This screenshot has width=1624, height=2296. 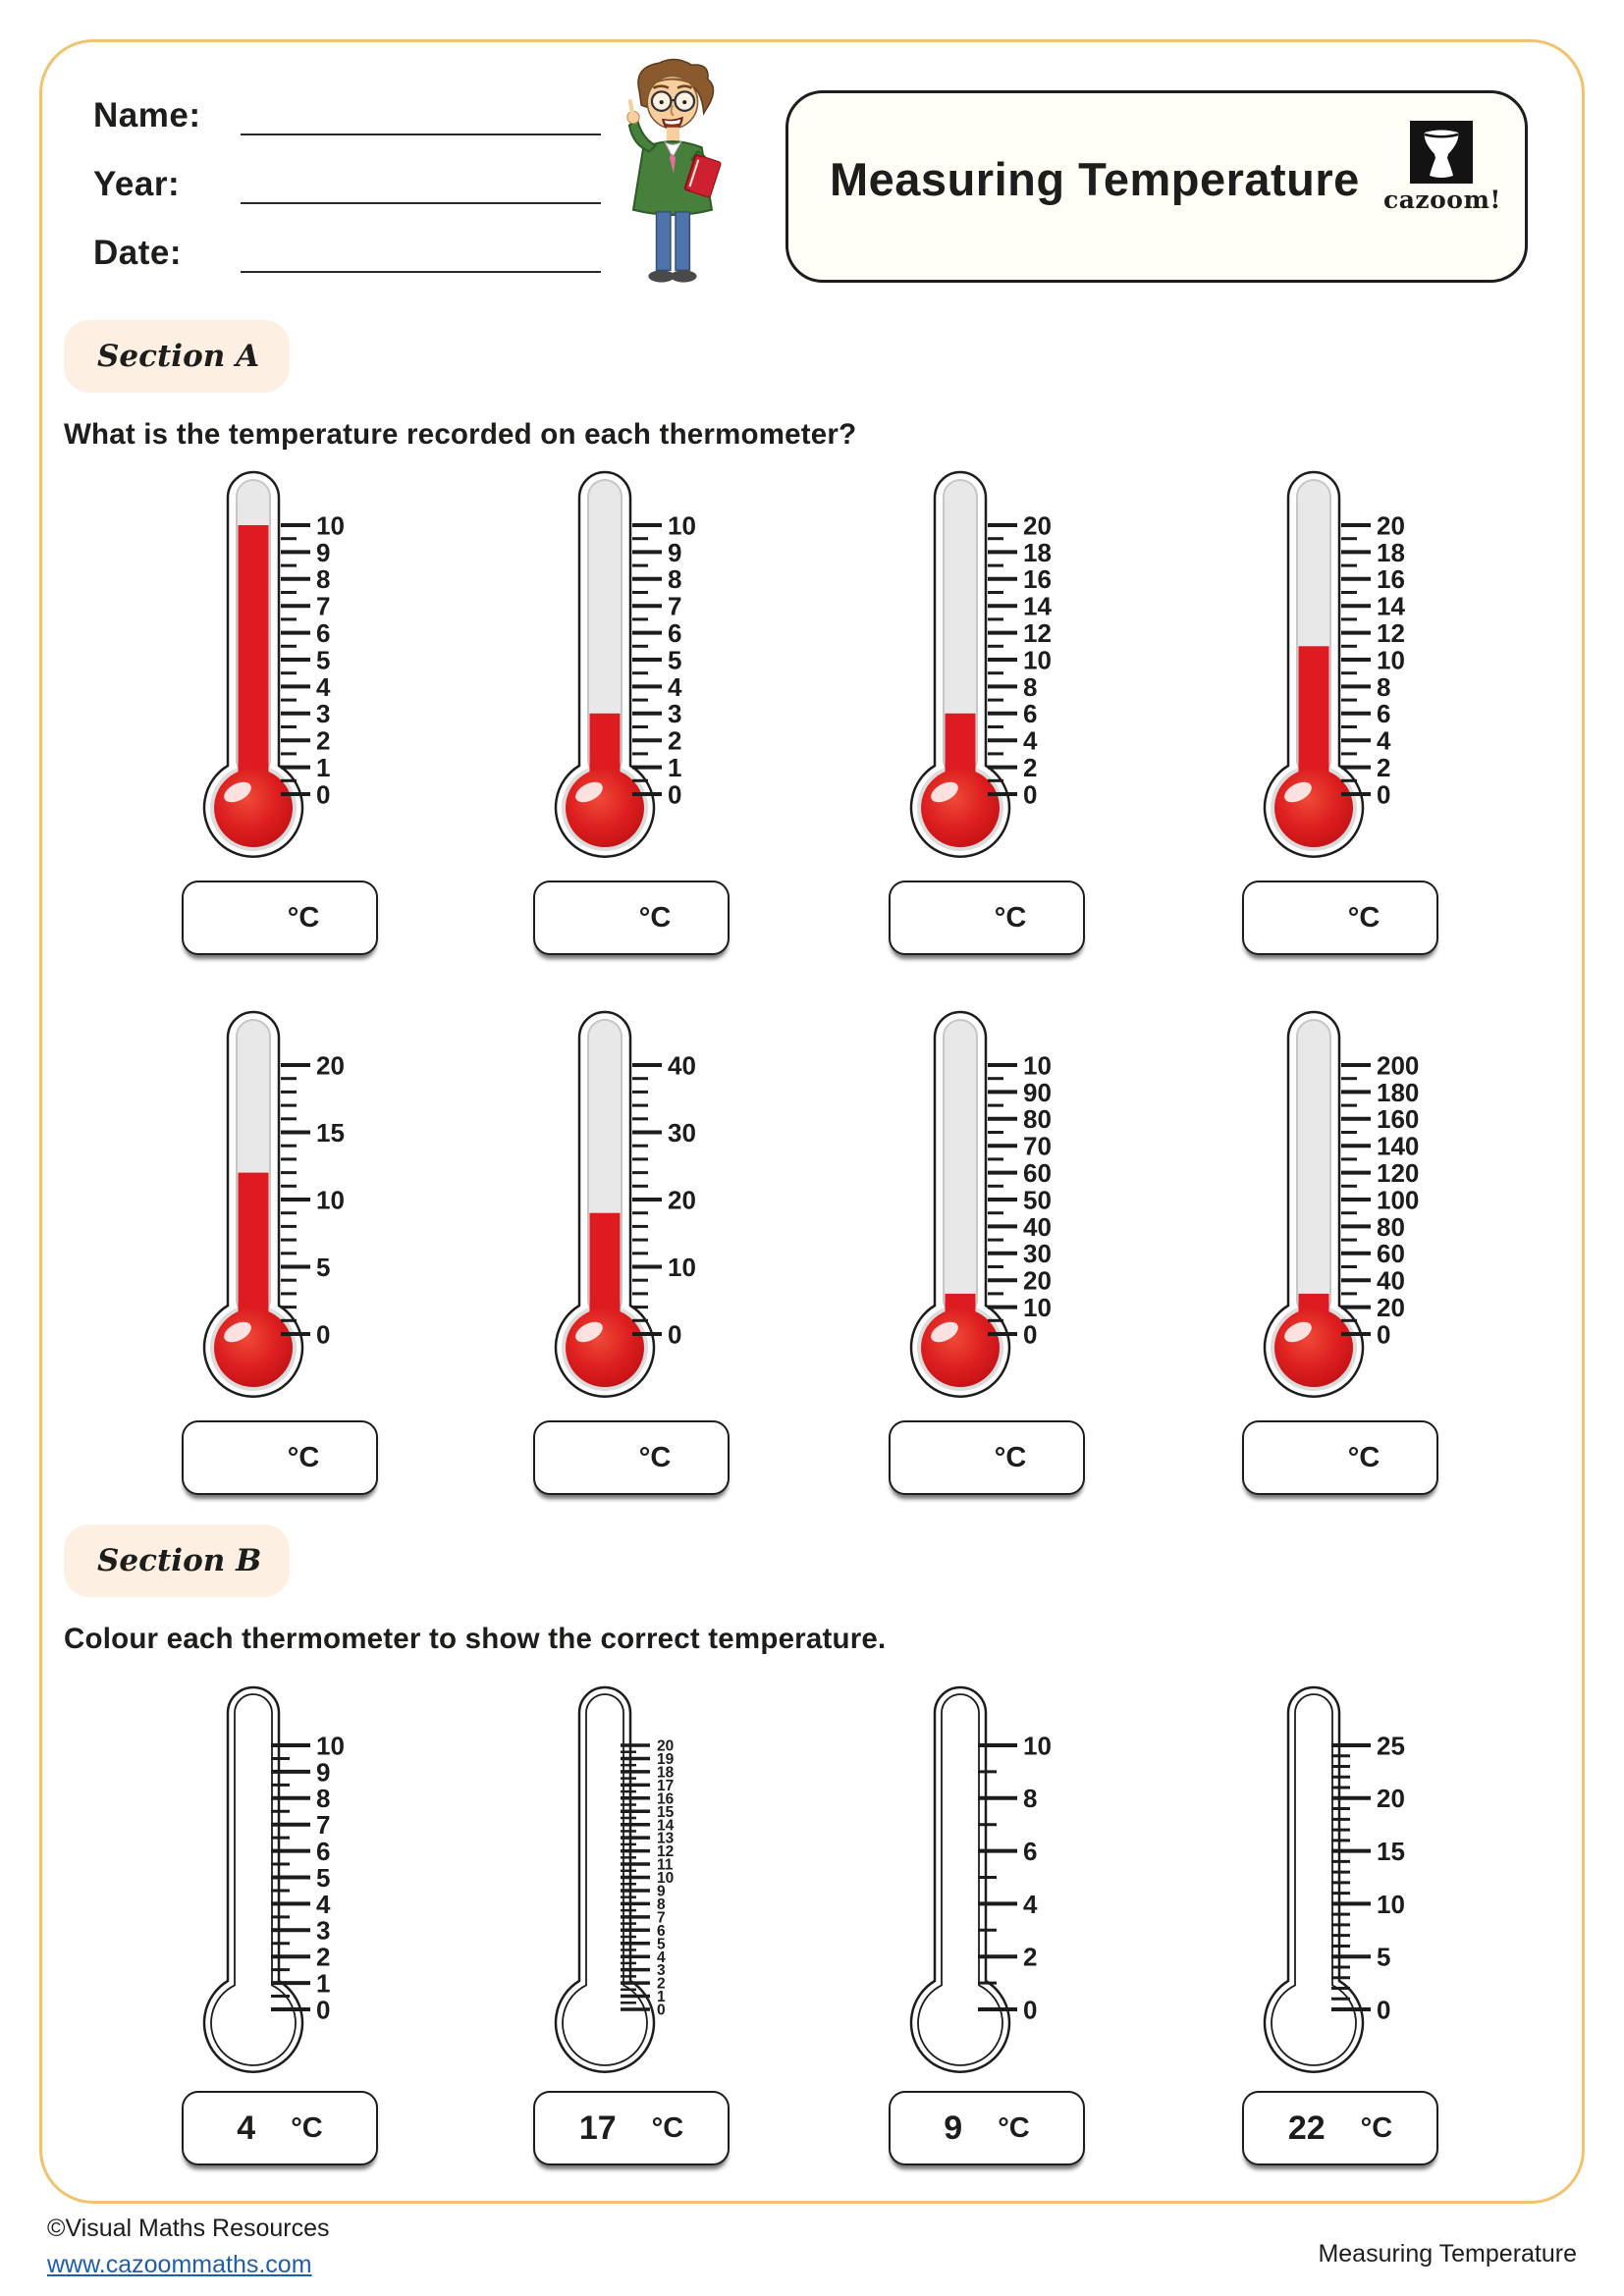 I want to click on svg-text: 19, so click(x=666, y=1759).